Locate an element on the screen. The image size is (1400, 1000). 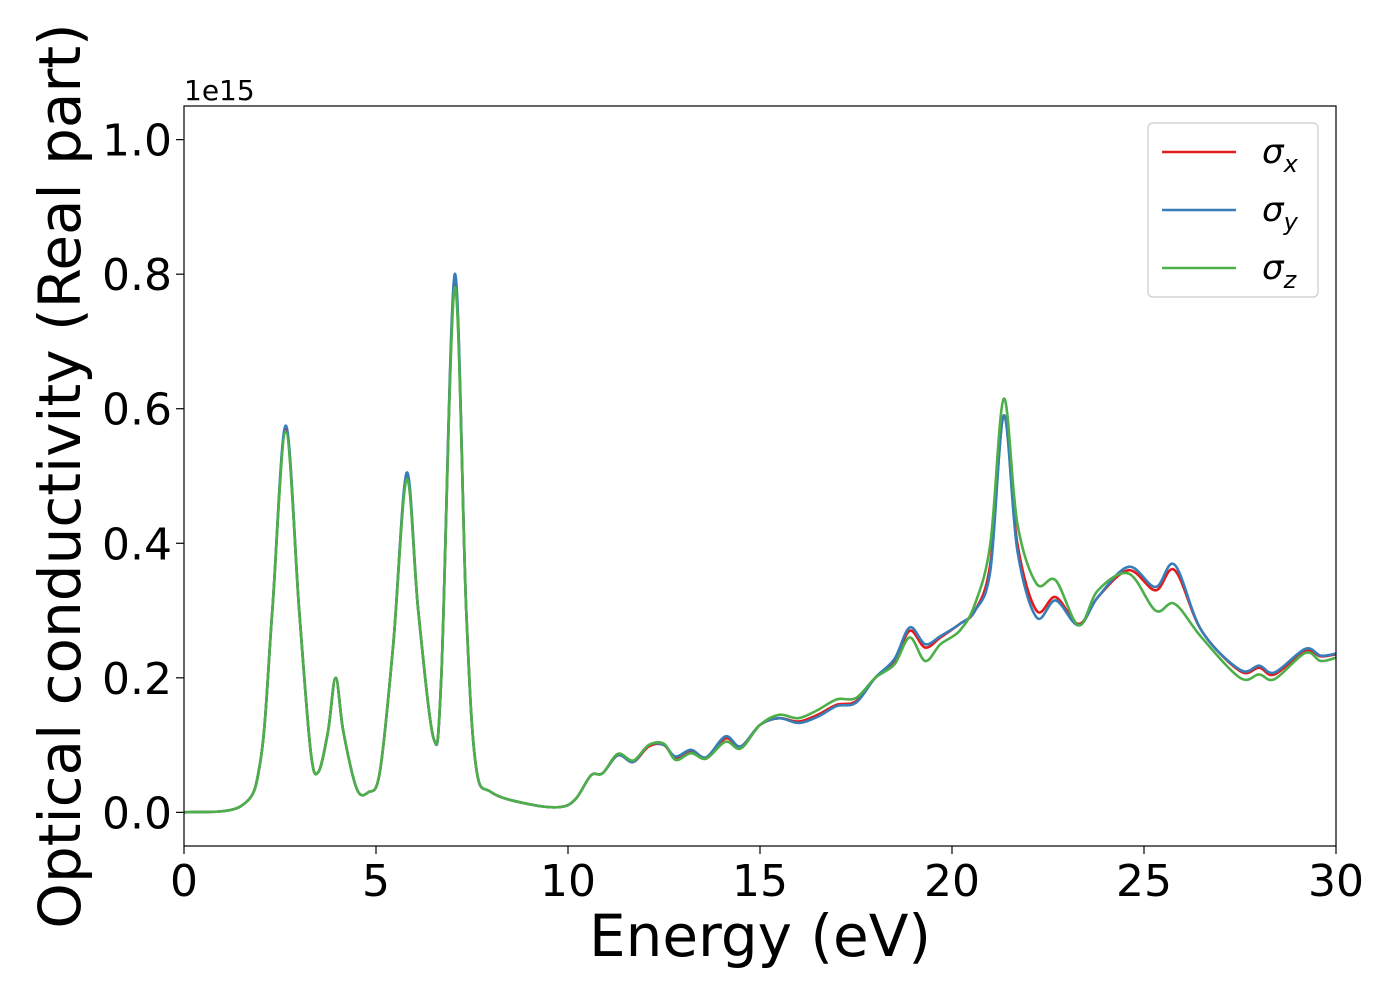
legend-label-y: σy is located at coordinates (1280, 213).